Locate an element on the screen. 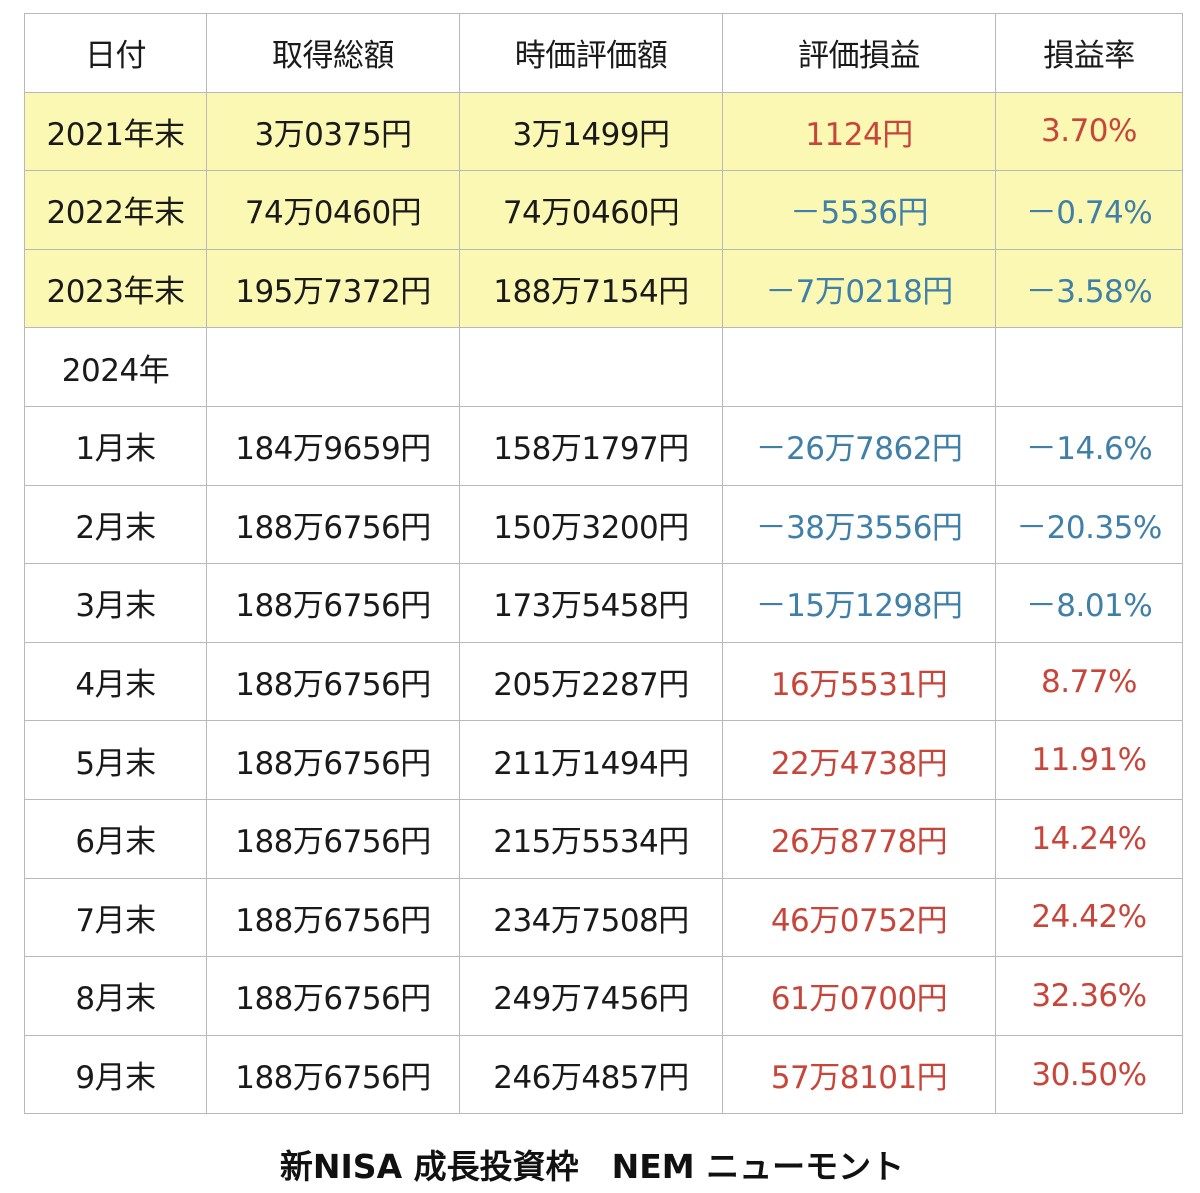  cell-profit-loss: －26万7862円 is located at coordinates (859, 445).